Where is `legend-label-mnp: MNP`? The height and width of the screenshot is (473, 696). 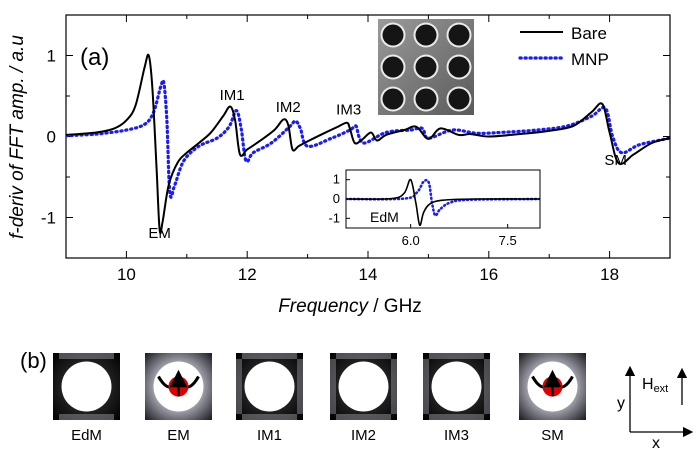
legend-label-mnp: MNP is located at coordinates (590, 59).